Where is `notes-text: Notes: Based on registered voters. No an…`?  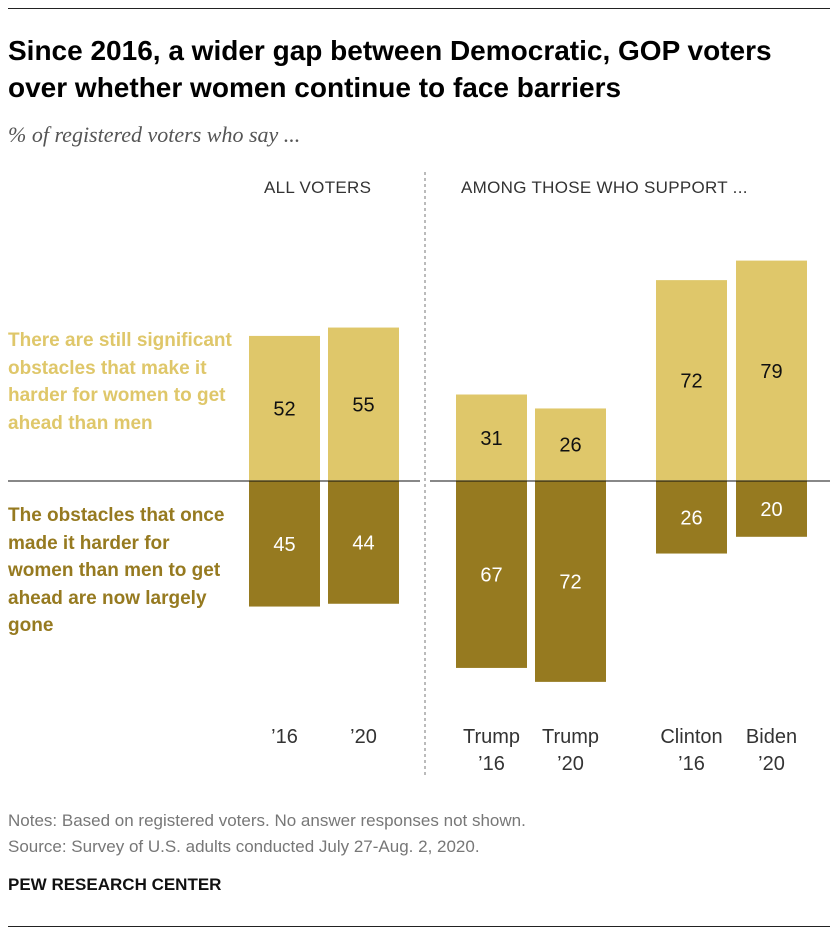 notes-text: Notes: Based on registered voters. No an… is located at coordinates (267, 820).